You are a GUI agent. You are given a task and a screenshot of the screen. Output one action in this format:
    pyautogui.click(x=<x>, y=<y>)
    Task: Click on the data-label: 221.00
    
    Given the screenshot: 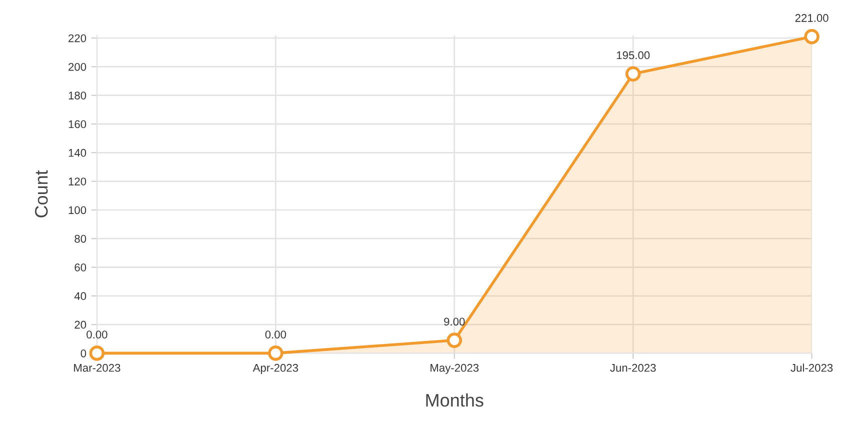 What is the action you would take?
    pyautogui.click(x=811, y=18)
    